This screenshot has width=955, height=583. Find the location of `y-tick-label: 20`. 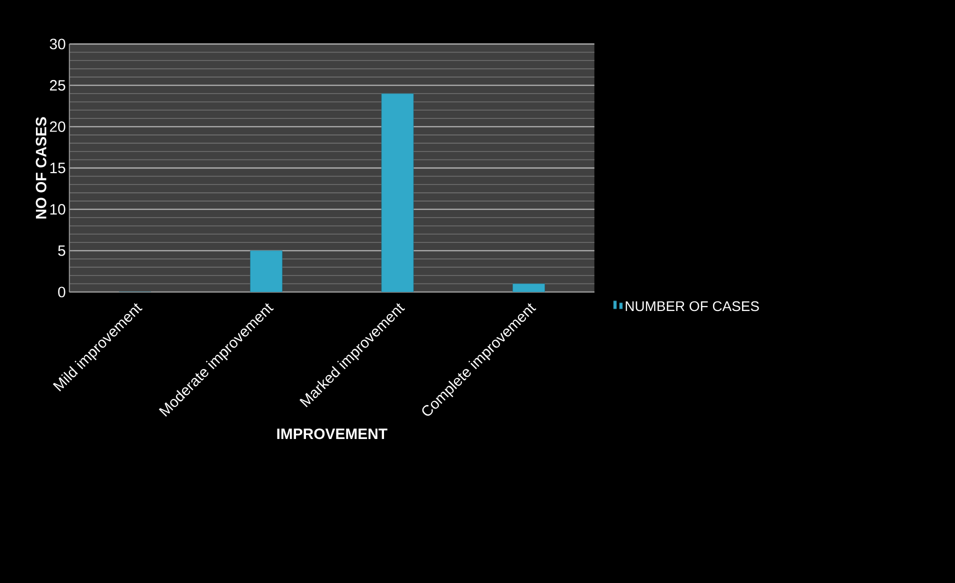

y-tick-label: 20 is located at coordinates (58, 126).